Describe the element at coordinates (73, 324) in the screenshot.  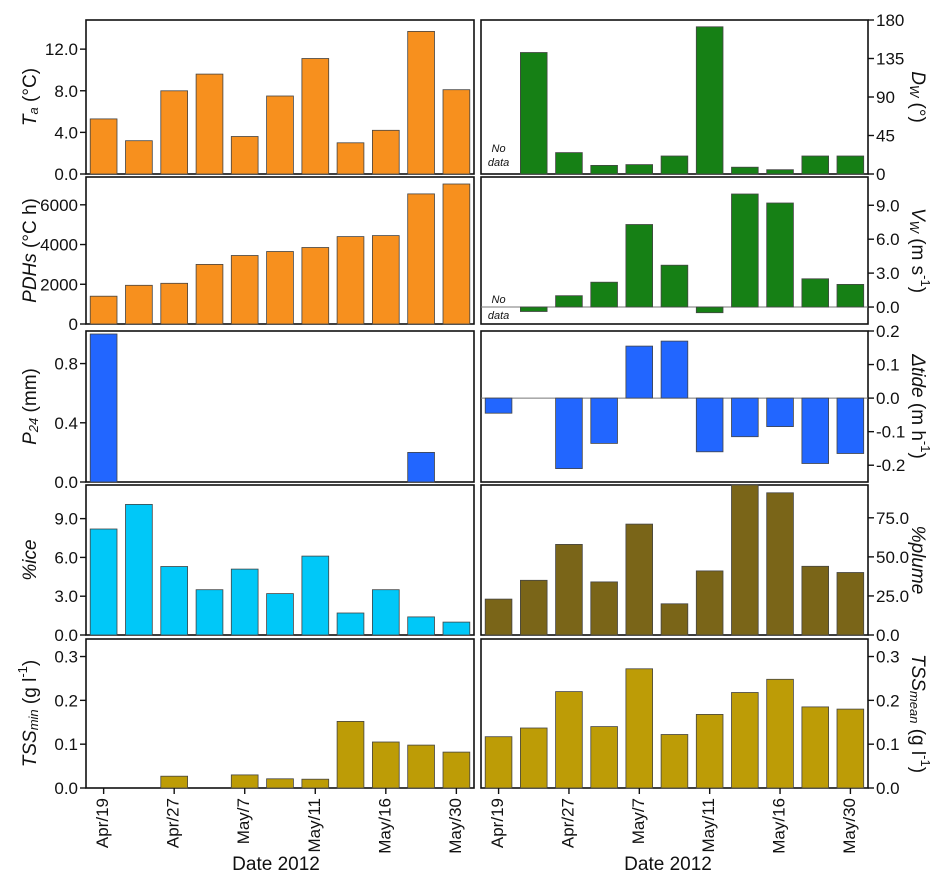
I see `y-tick-label: 0` at that location.